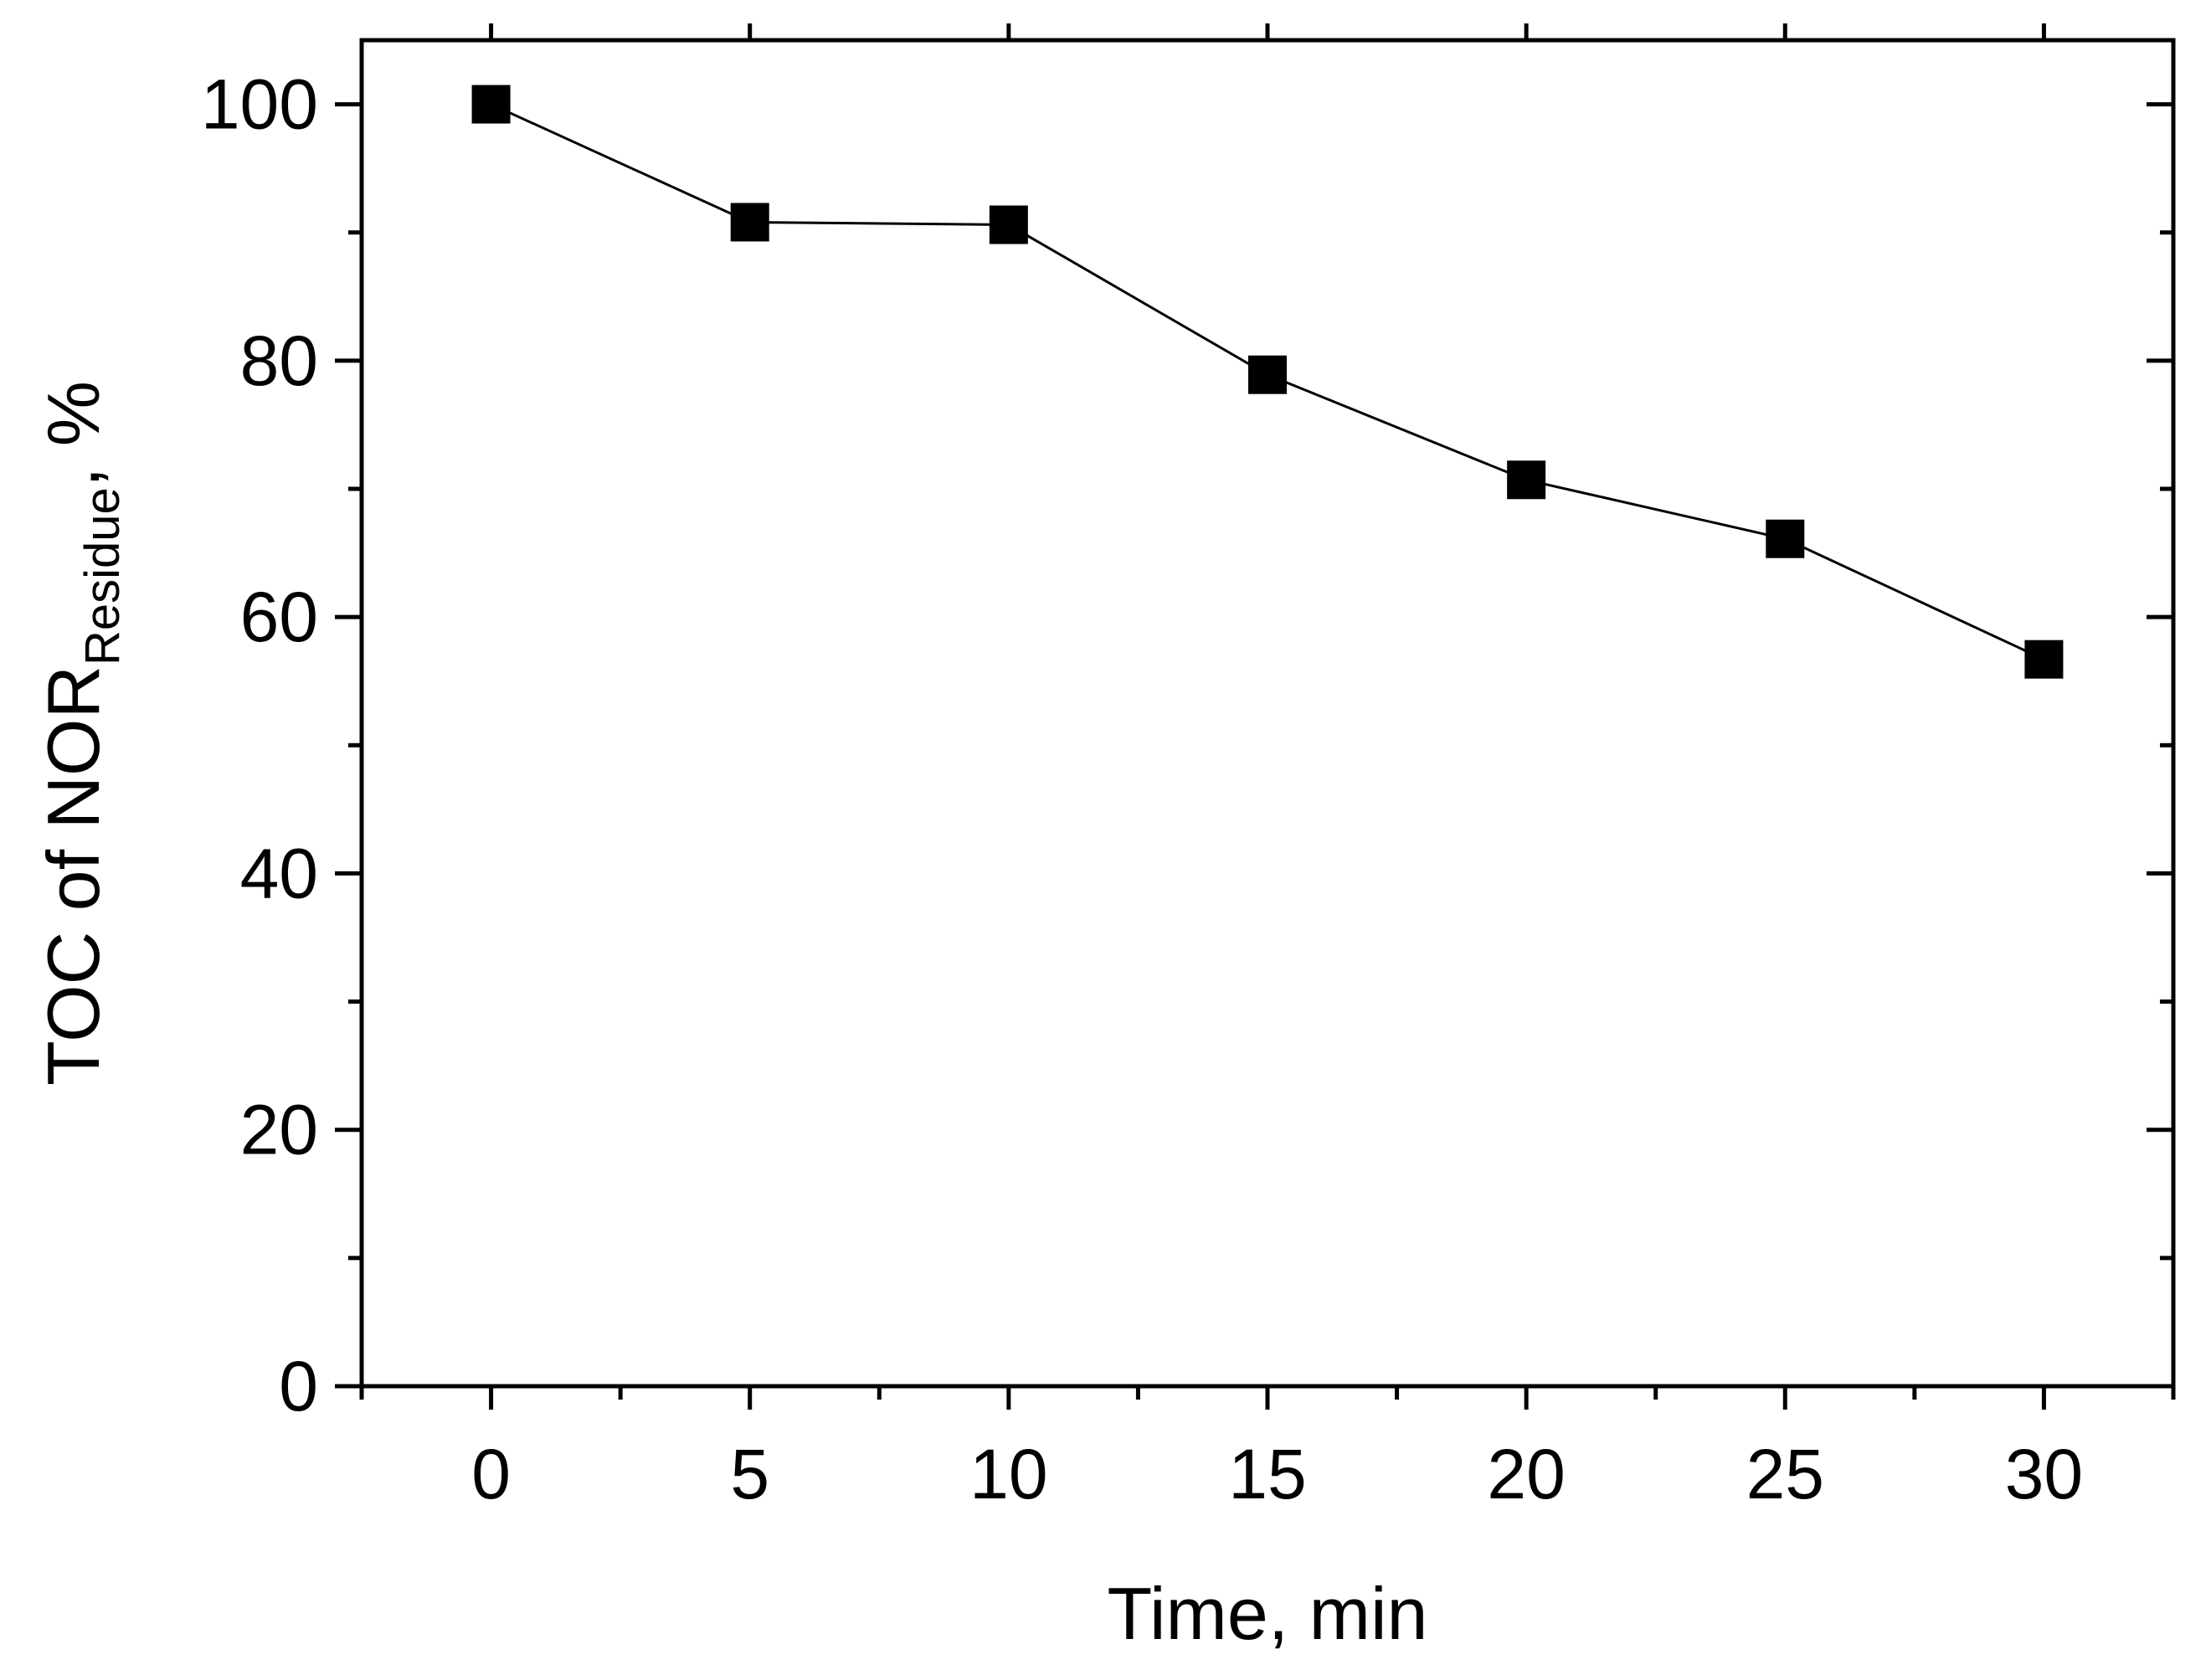 This screenshot has width=2211, height=1680. I want to click on y-axis-title-suffix: , %, so click(73, 434).